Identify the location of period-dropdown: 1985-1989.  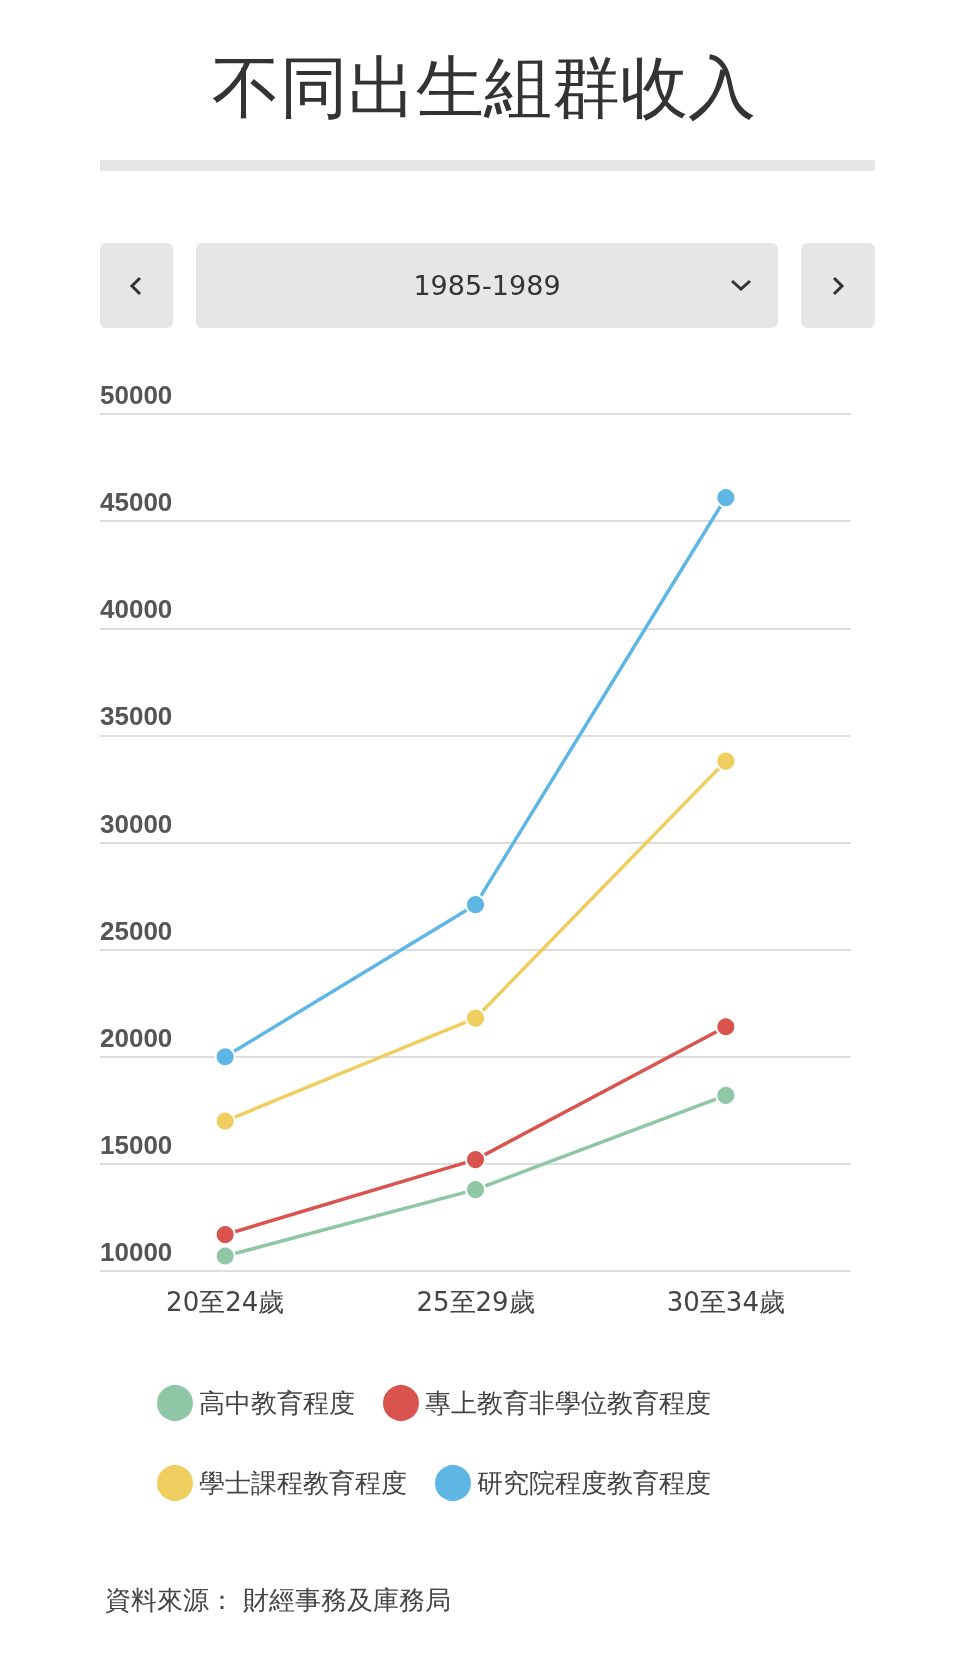
(487, 285).